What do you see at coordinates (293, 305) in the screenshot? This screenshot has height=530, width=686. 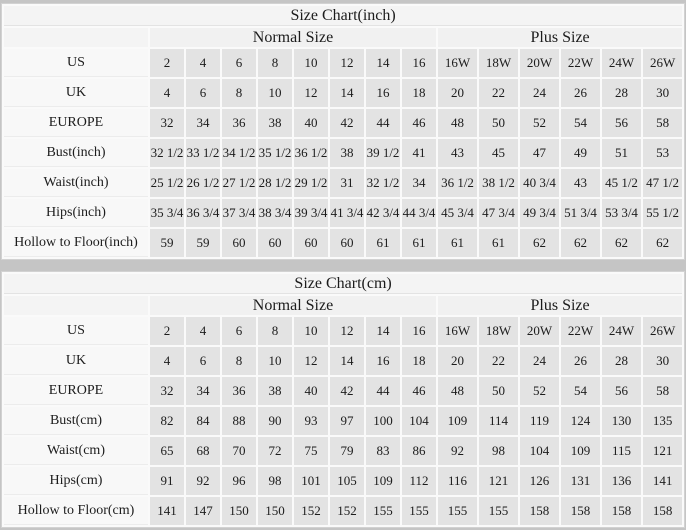 I see `group-header-normal-size: Normal Size` at bounding box center [293, 305].